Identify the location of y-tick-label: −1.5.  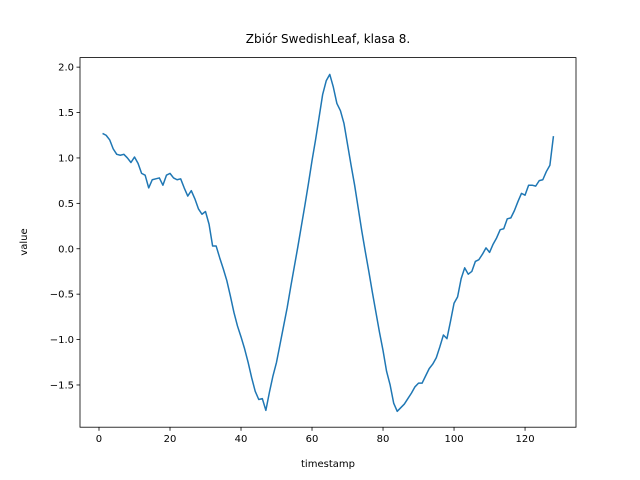
(62, 385).